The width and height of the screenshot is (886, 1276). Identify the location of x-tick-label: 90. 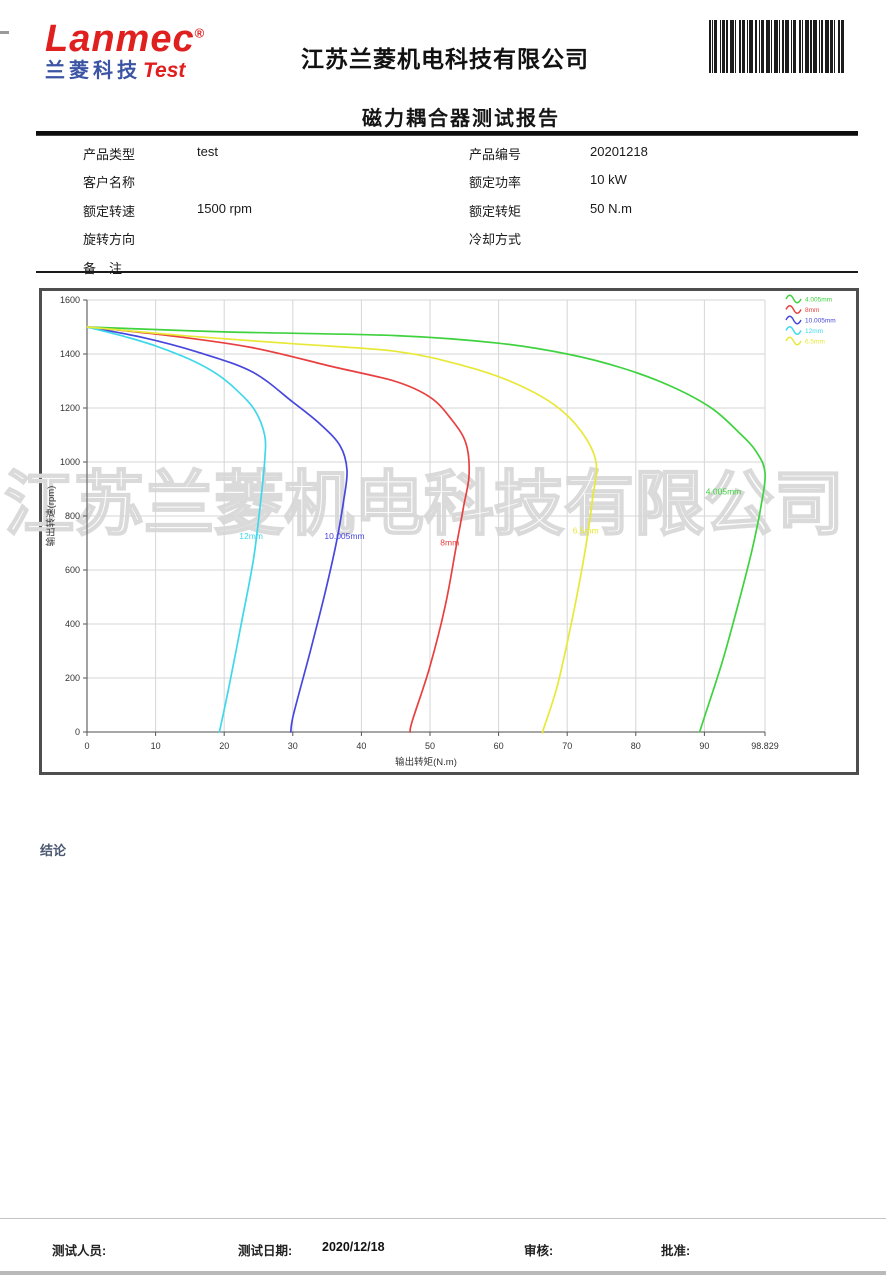
(704, 746).